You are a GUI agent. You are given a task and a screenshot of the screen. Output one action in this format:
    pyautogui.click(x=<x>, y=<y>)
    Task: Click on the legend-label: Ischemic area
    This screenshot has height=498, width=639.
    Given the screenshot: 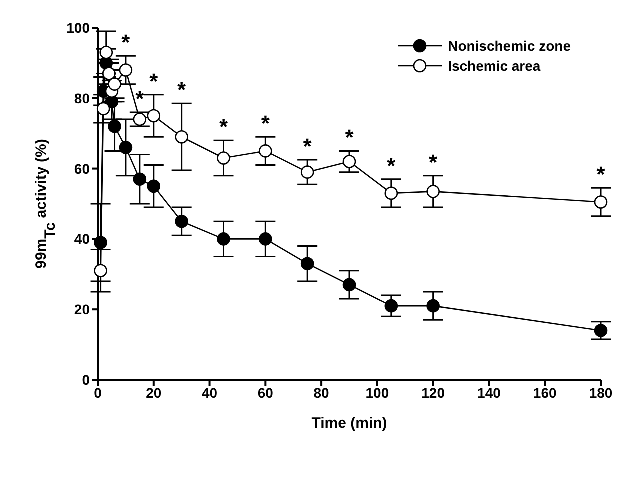 What is the action you would take?
    pyautogui.click(x=494, y=66)
    